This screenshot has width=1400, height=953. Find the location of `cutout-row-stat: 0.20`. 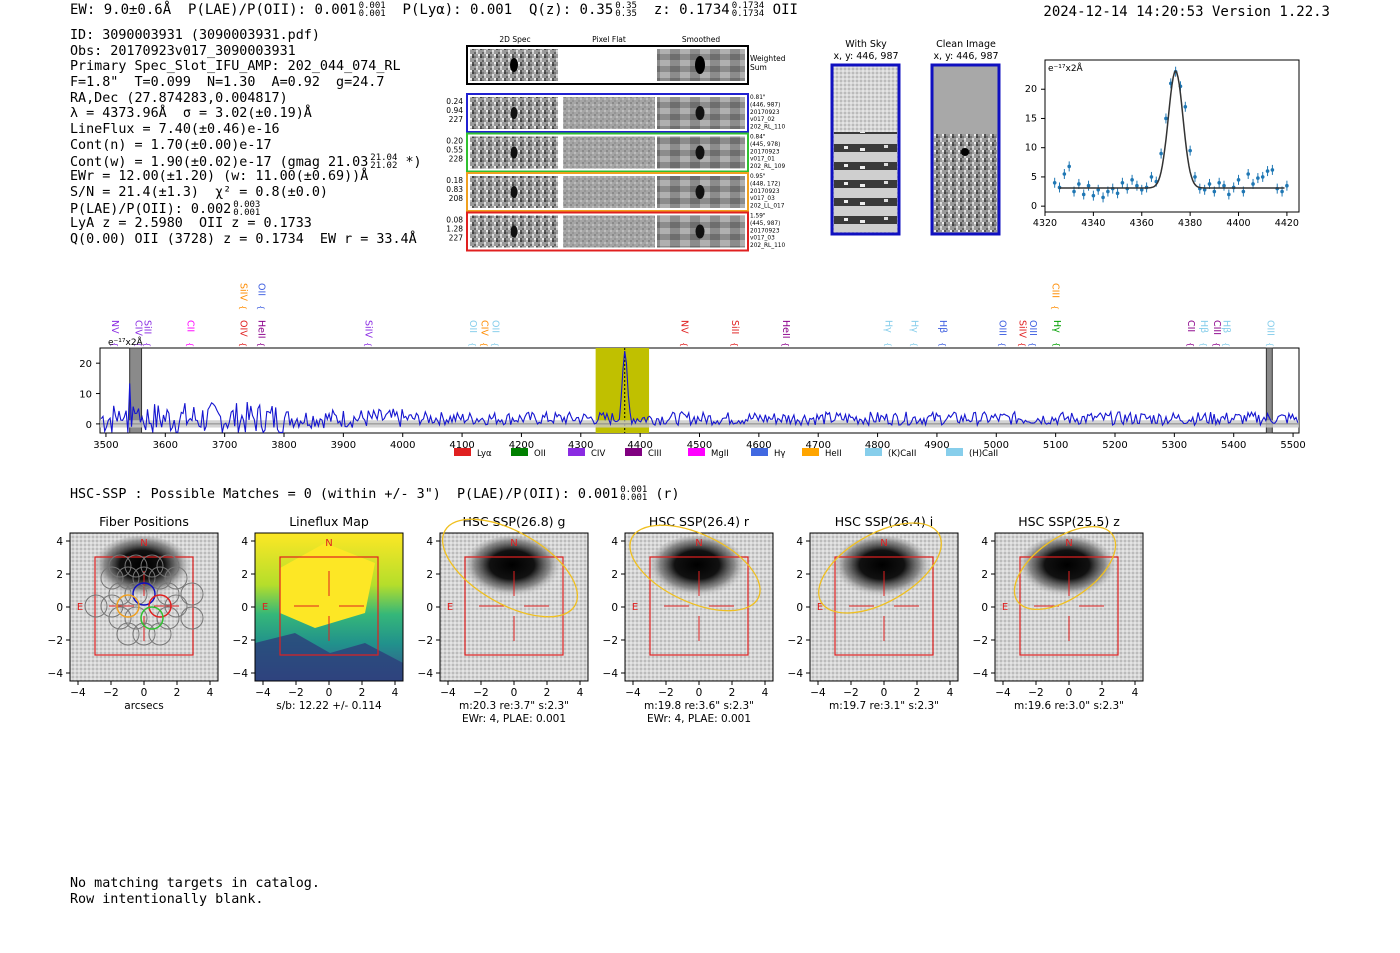

cutout-row-stat: 0.20 is located at coordinates (454, 141).